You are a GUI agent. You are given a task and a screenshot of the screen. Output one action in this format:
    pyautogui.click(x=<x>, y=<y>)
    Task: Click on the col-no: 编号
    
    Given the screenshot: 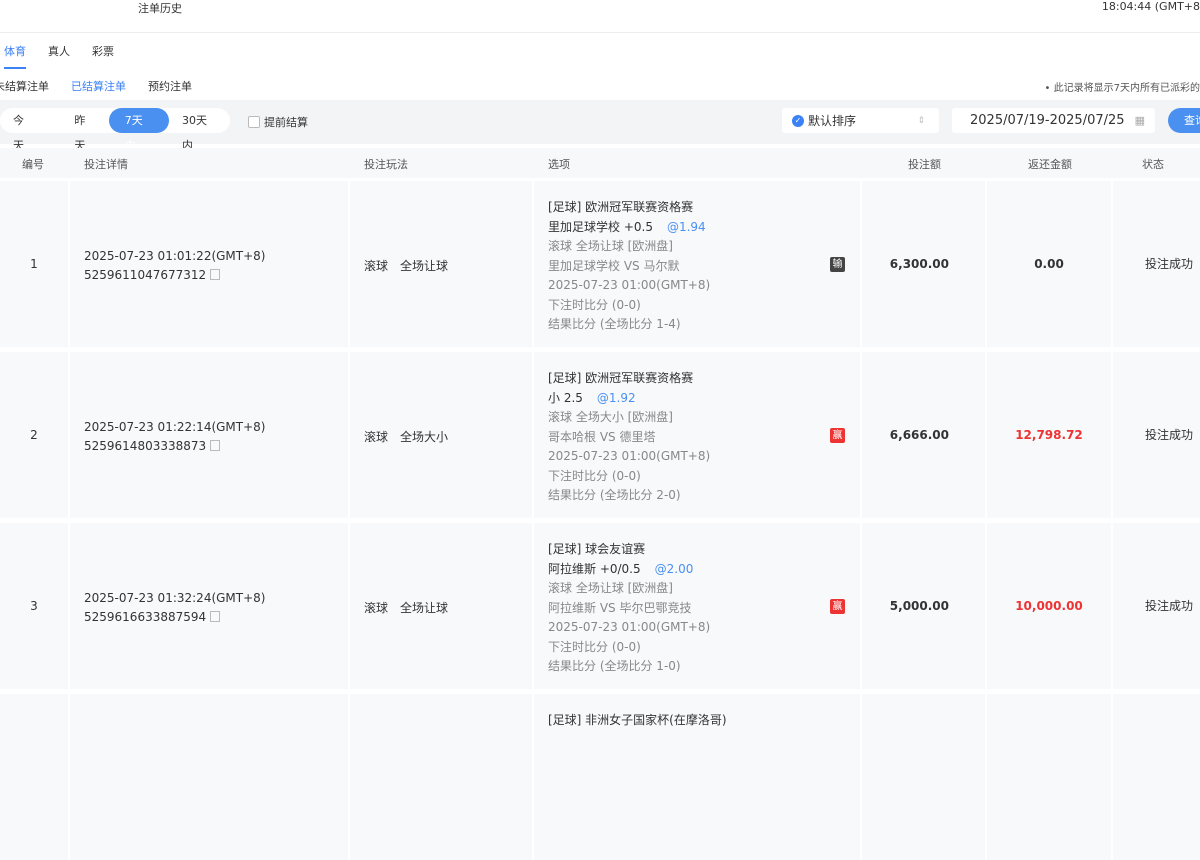 What is the action you would take?
    pyautogui.click(x=33, y=164)
    